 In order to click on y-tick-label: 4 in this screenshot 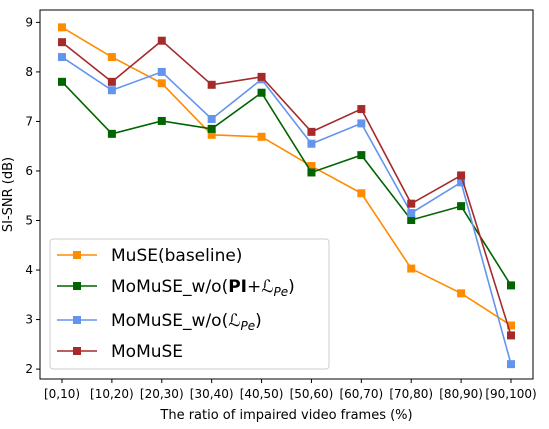, I will do `click(29, 270)`.